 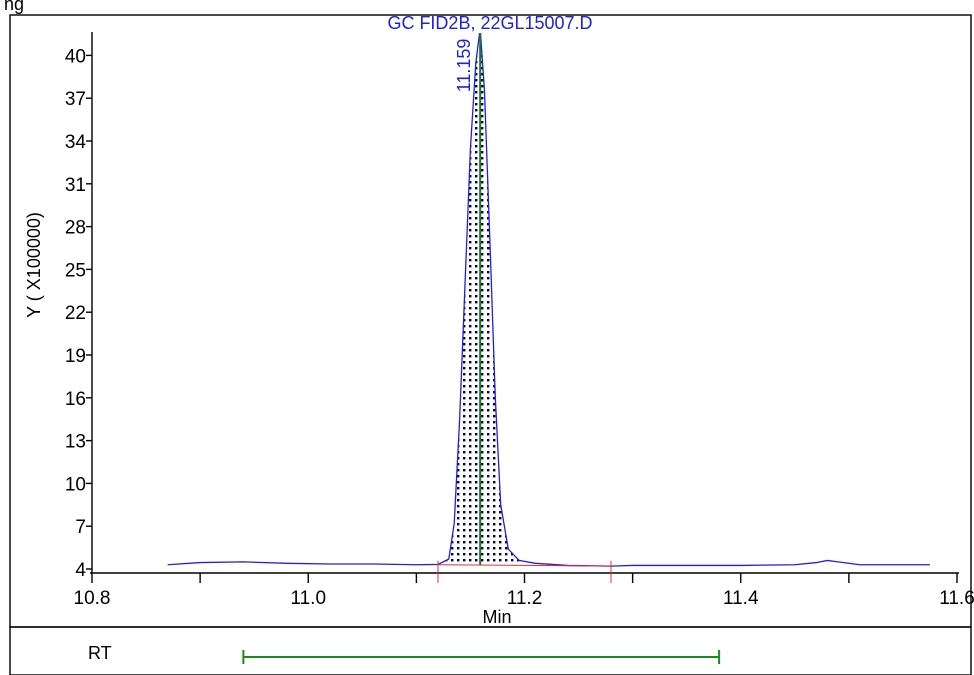 What do you see at coordinates (75, 56) in the screenshot?
I see `y-tick-label: 40` at bounding box center [75, 56].